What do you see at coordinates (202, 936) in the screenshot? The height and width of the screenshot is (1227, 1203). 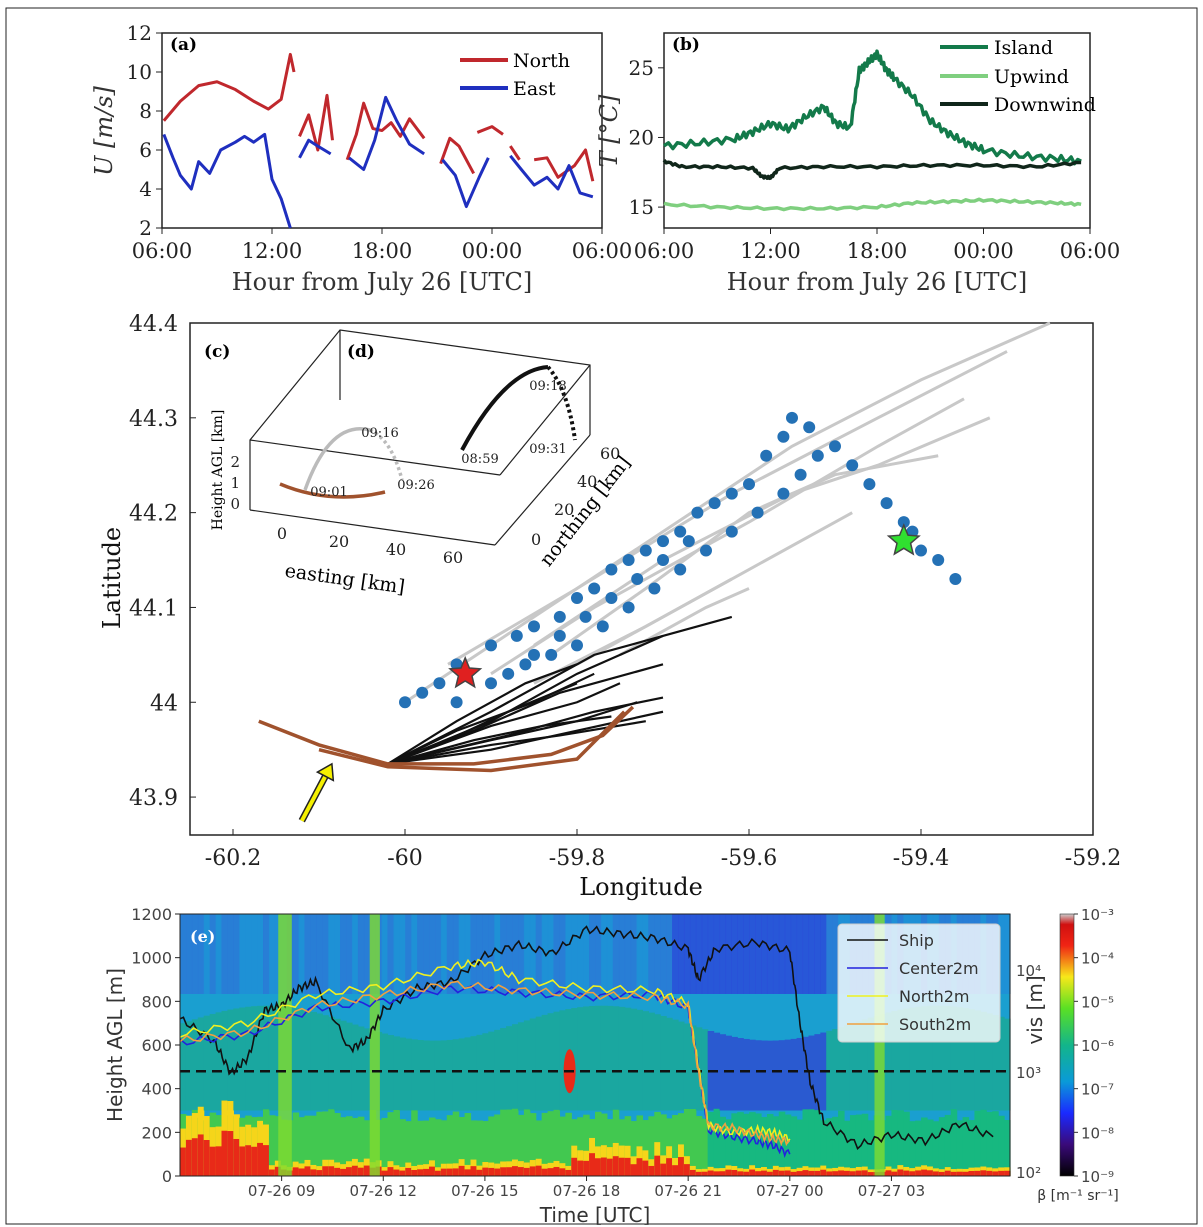 I see `panel-e-label: (e)` at bounding box center [202, 936].